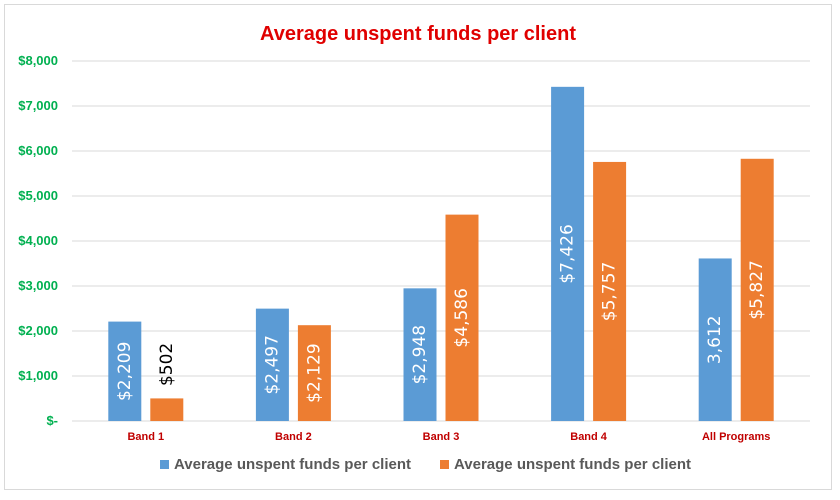 This screenshot has height=500, width=840. I want to click on y-tick-label: $1,000, so click(38, 375).